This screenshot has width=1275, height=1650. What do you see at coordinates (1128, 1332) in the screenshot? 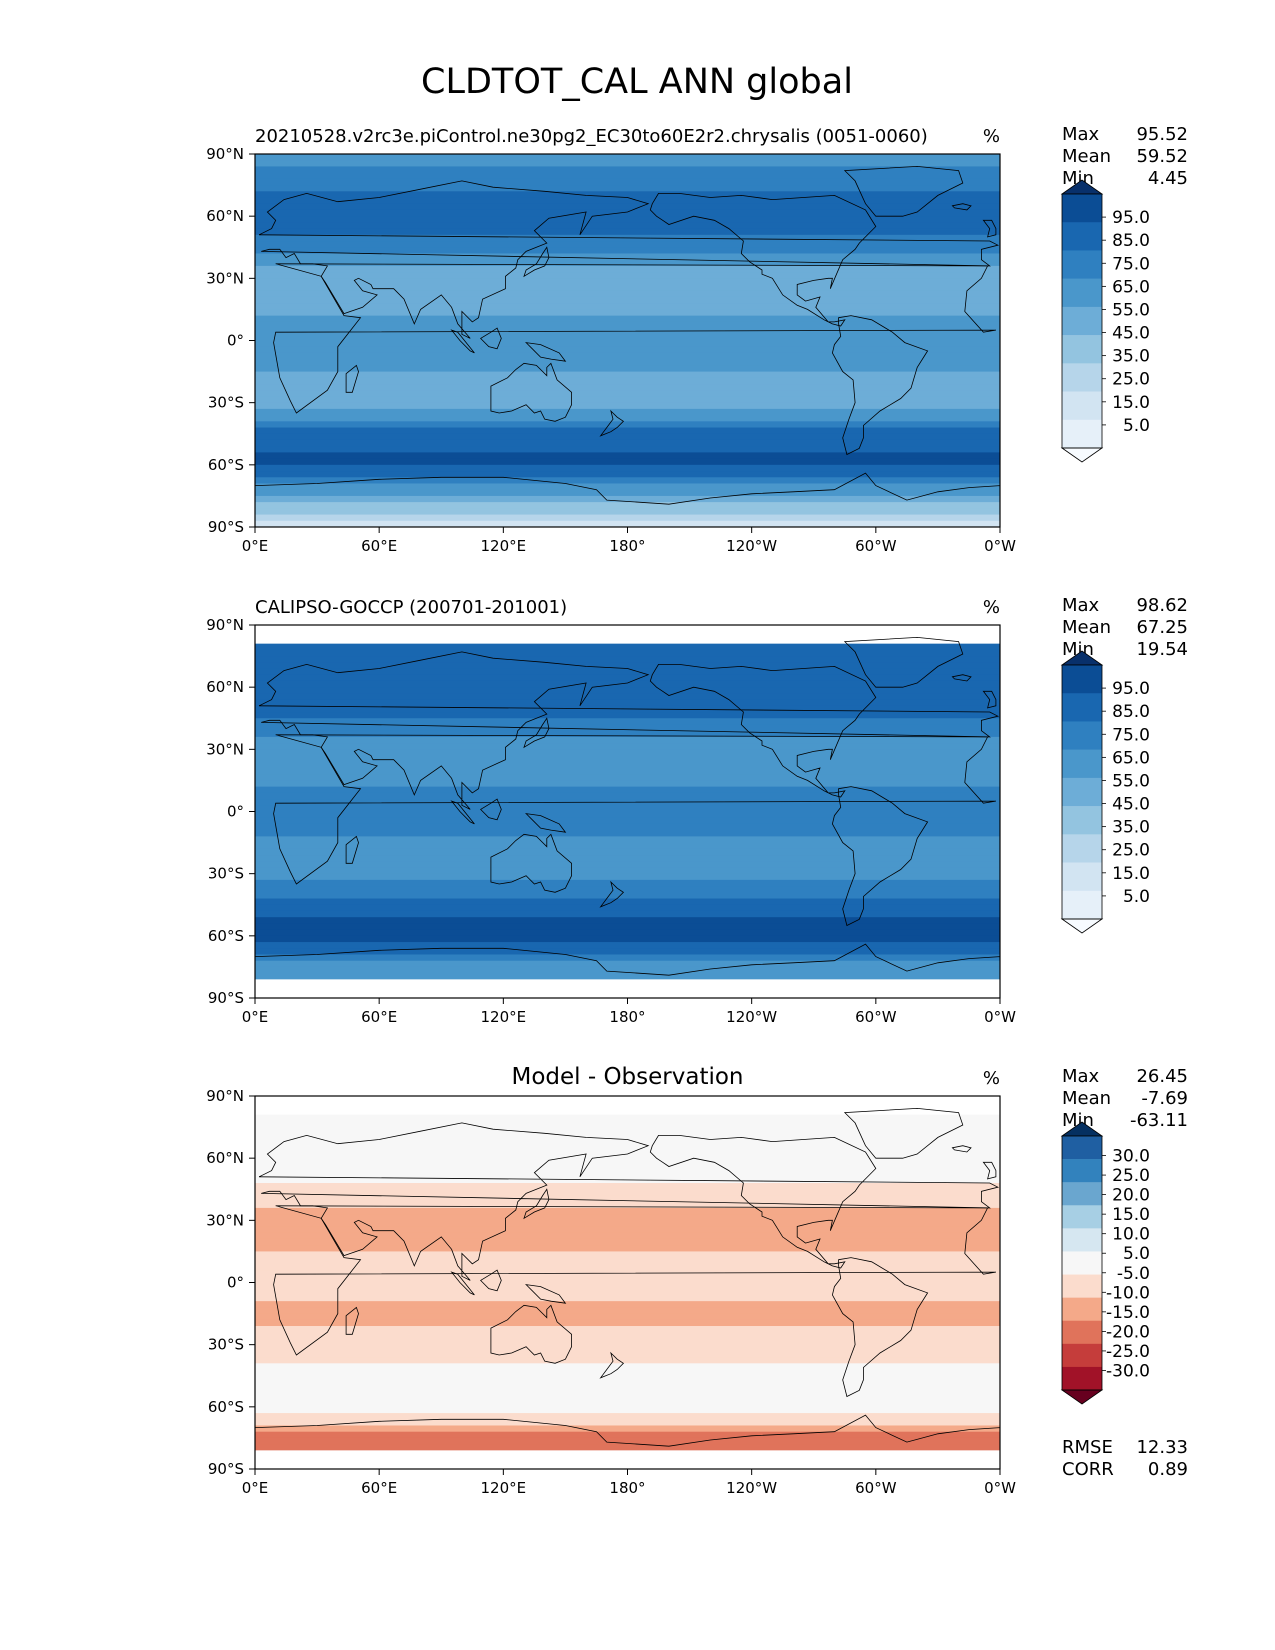
I see `colorbar-label: -20.0` at bounding box center [1128, 1332].